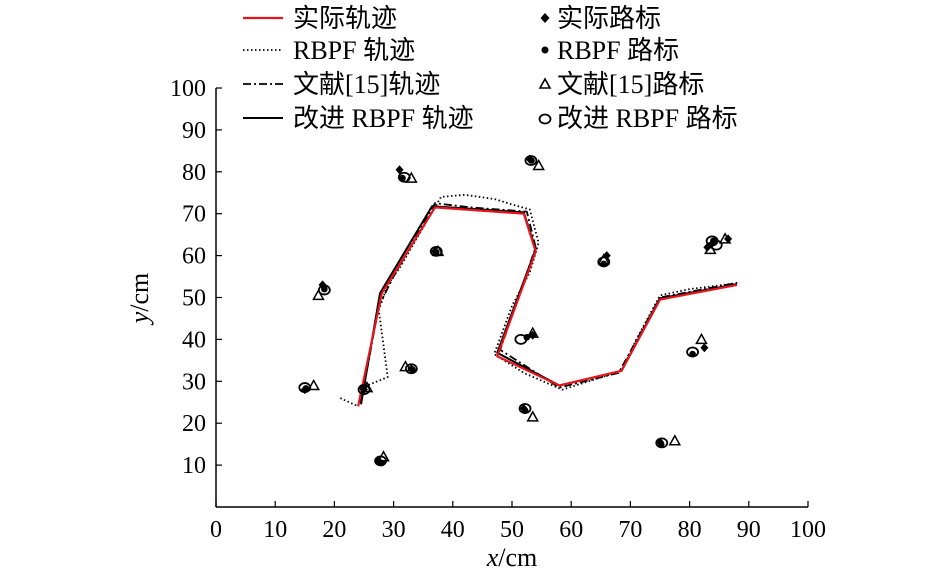 Image resolution: width=945 pixels, height=577 pixels. Describe the element at coordinates (194, 215) in the screenshot. I see `y-tick-label: 70` at that location.